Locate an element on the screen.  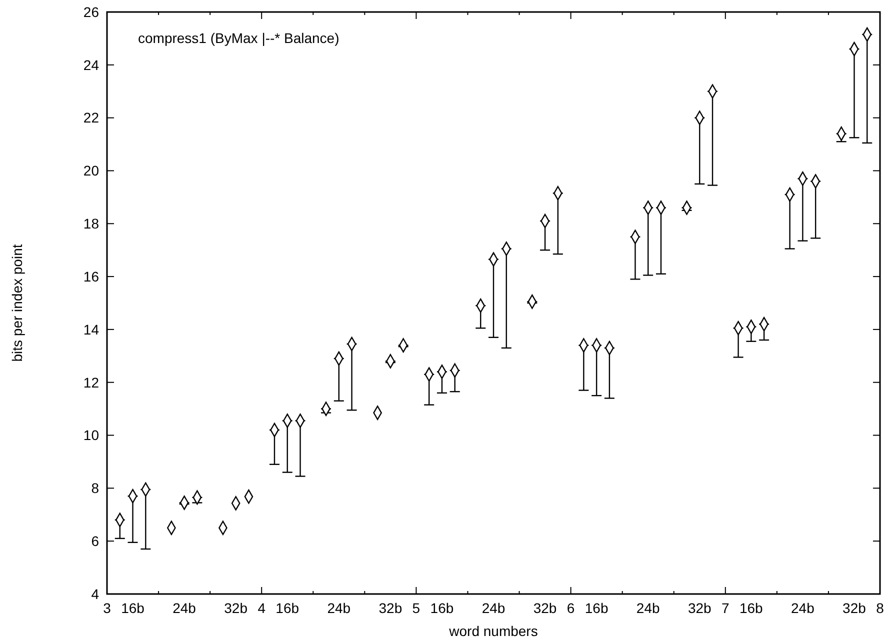
y-tick-label: 16 is located at coordinates (91, 276).